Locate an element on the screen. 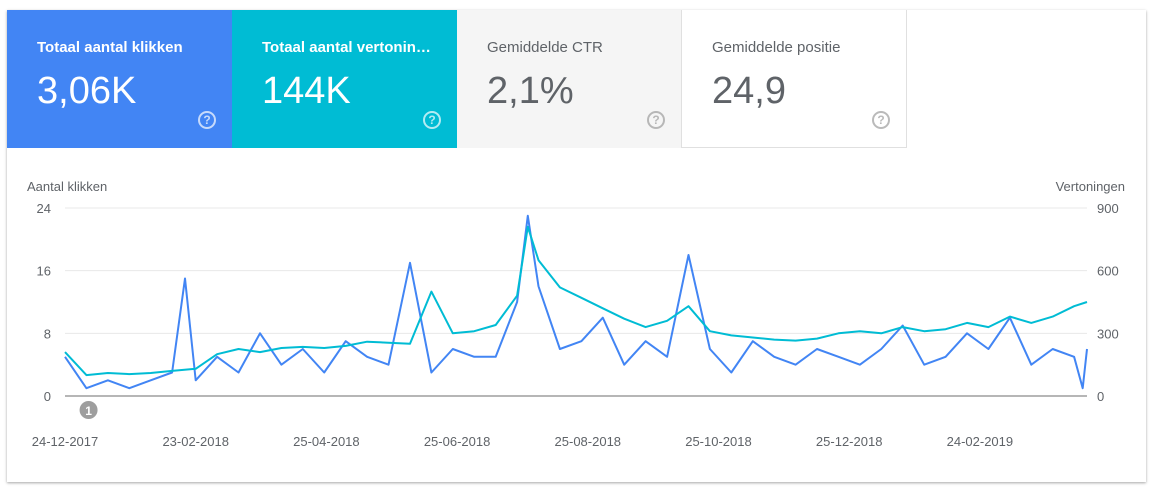 Image resolution: width=1157 pixels, height=492 pixels. x-tick-label: 25-06-2018 is located at coordinates (457, 441).